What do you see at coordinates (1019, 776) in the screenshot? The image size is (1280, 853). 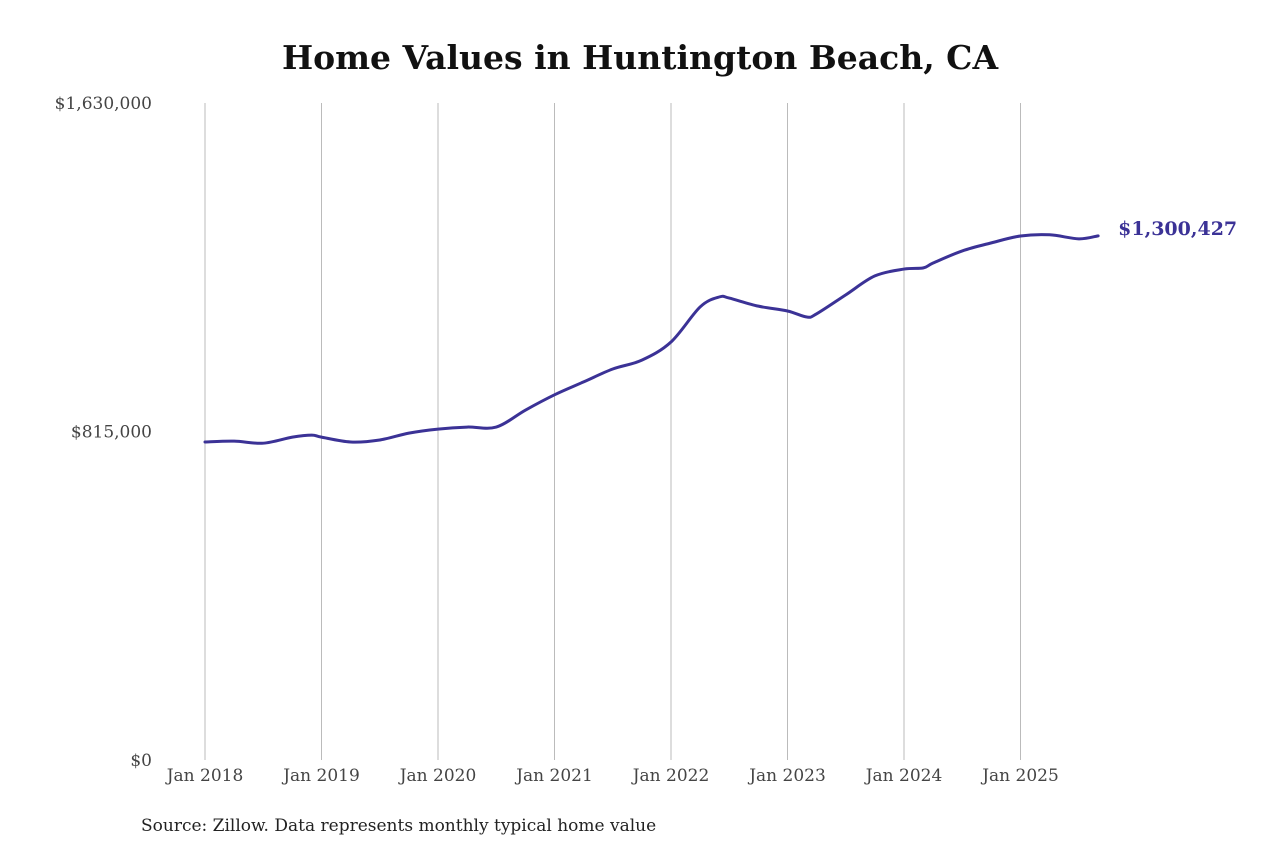 I see `x-tick-label: Jan 2025` at bounding box center [1019, 776].